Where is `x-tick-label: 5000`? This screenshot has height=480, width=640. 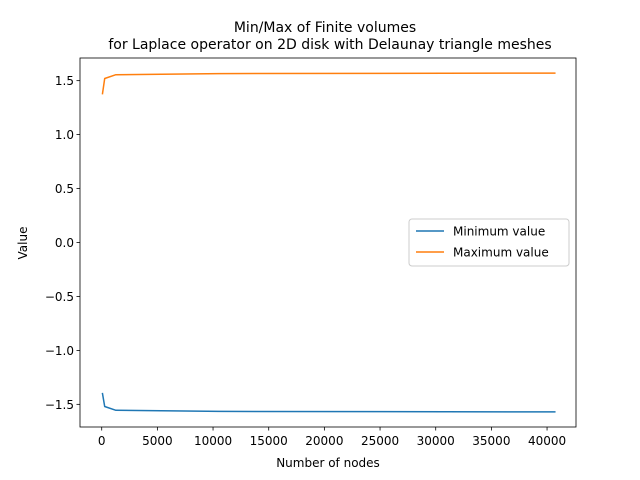 x-tick-label: 5000 is located at coordinates (157, 441).